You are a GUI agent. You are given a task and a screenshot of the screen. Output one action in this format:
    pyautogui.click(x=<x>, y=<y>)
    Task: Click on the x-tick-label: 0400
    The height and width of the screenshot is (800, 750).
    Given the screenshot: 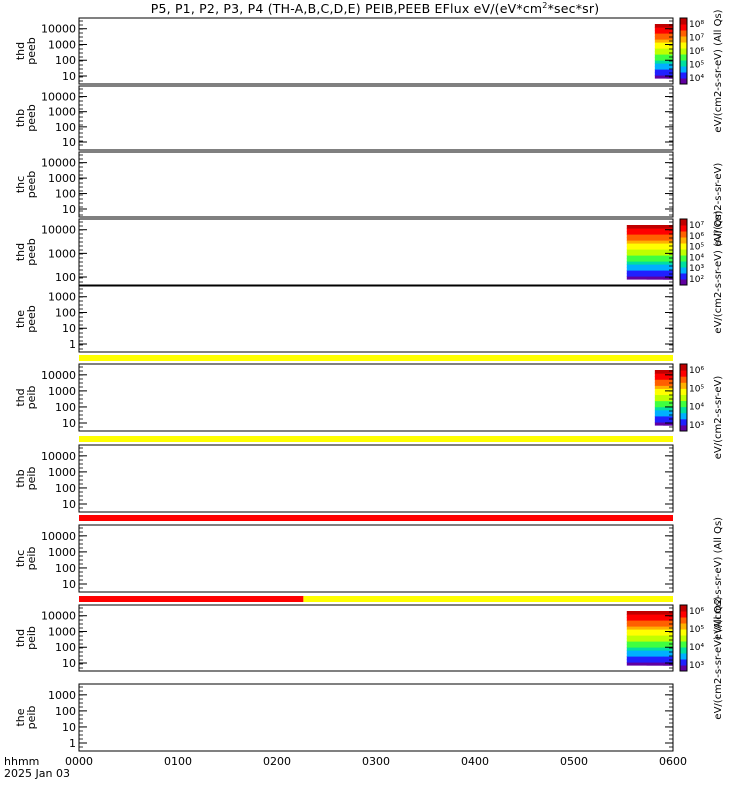 What is the action you would take?
    pyautogui.click(x=475, y=761)
    